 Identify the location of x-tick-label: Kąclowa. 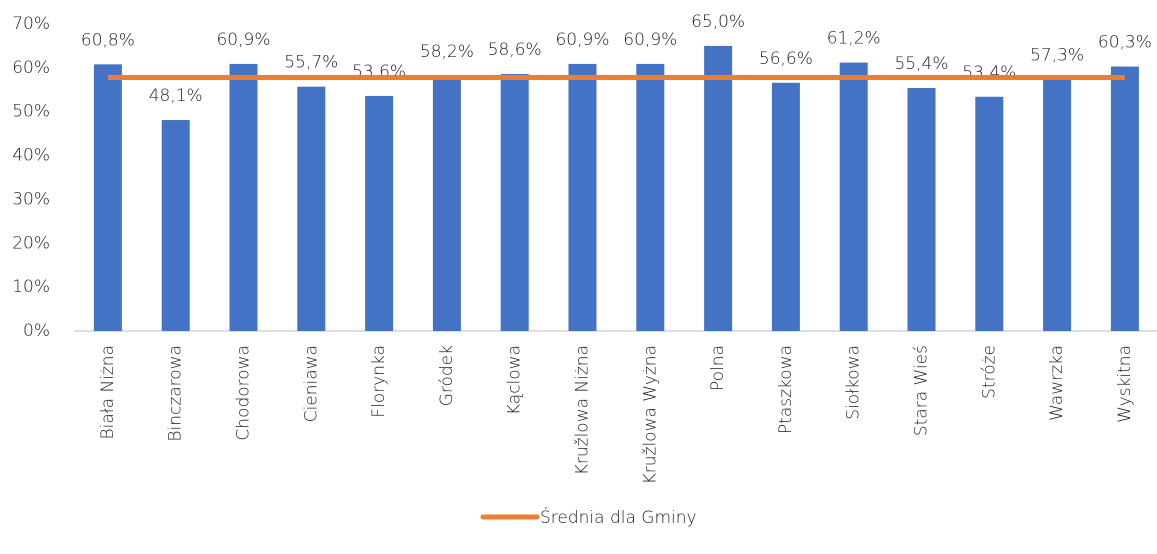
(515, 380).